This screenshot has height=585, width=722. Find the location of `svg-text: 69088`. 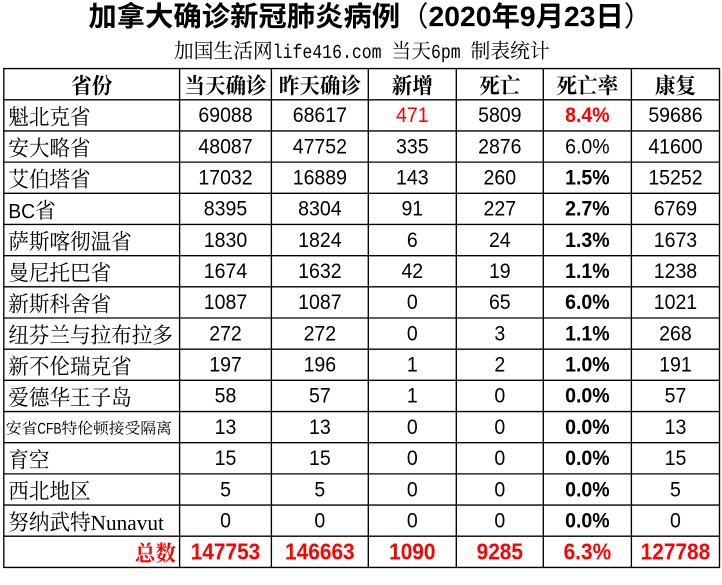

svg-text: 69088 is located at coordinates (225, 115).